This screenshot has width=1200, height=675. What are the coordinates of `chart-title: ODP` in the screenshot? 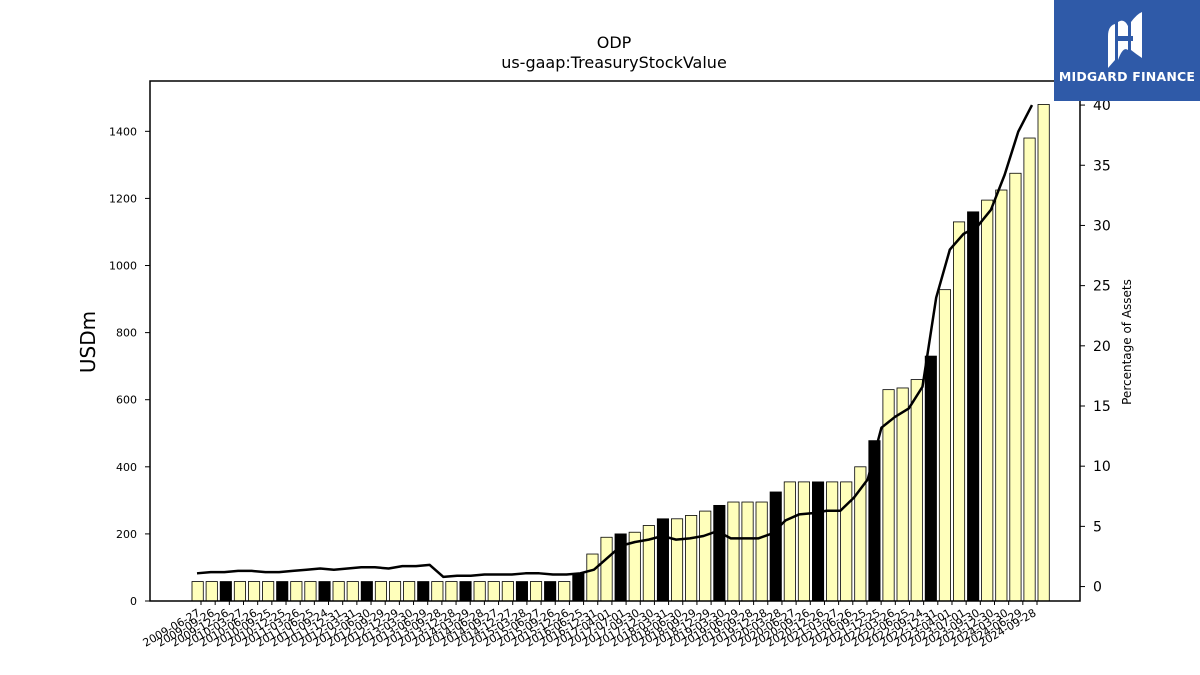 It's located at (614, 42).